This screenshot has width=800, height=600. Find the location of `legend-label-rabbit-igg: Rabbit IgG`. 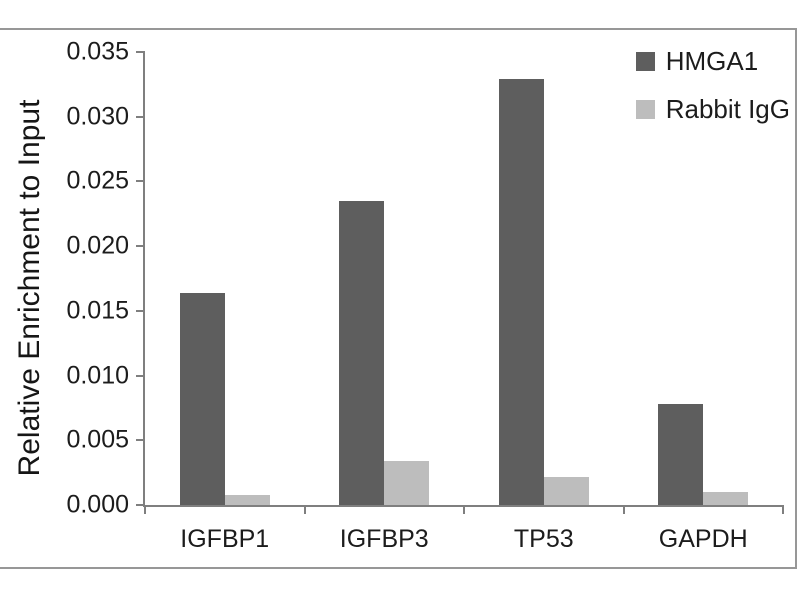

legend-label-rabbit-igg: Rabbit IgG is located at coordinates (727, 109).